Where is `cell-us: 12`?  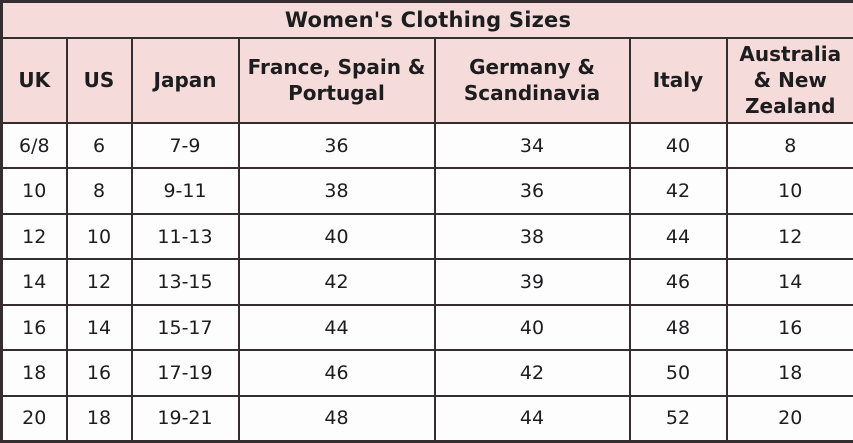
cell-us: 12 is located at coordinates (99, 282).